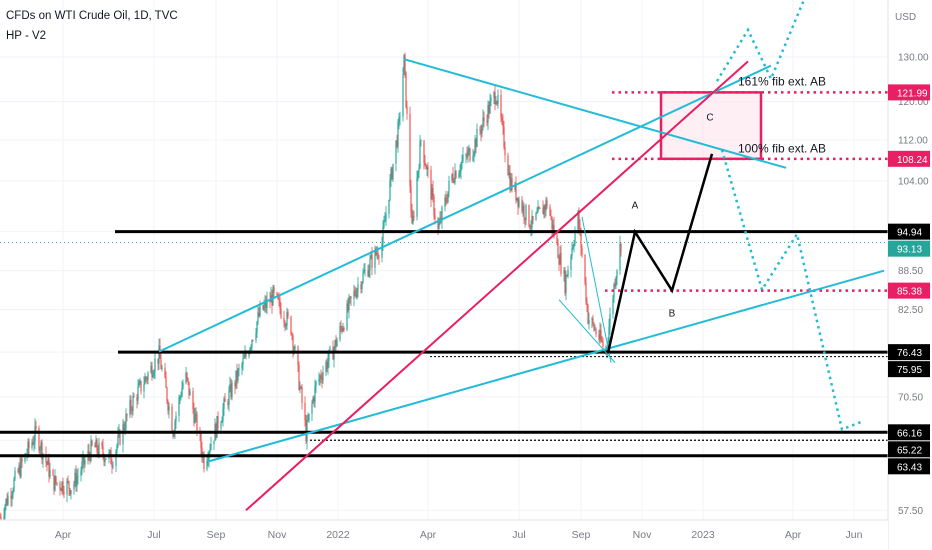 Image resolution: width=932 pixels, height=550 pixels. Describe the element at coordinates (909, 467) in the screenshot. I see `price-tag-label: 63.43` at that location.